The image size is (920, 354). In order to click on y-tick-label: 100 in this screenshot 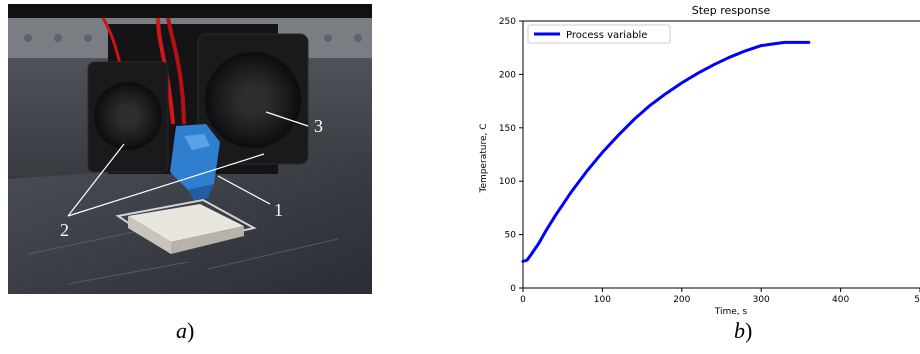, I will do `click(507, 182)`.